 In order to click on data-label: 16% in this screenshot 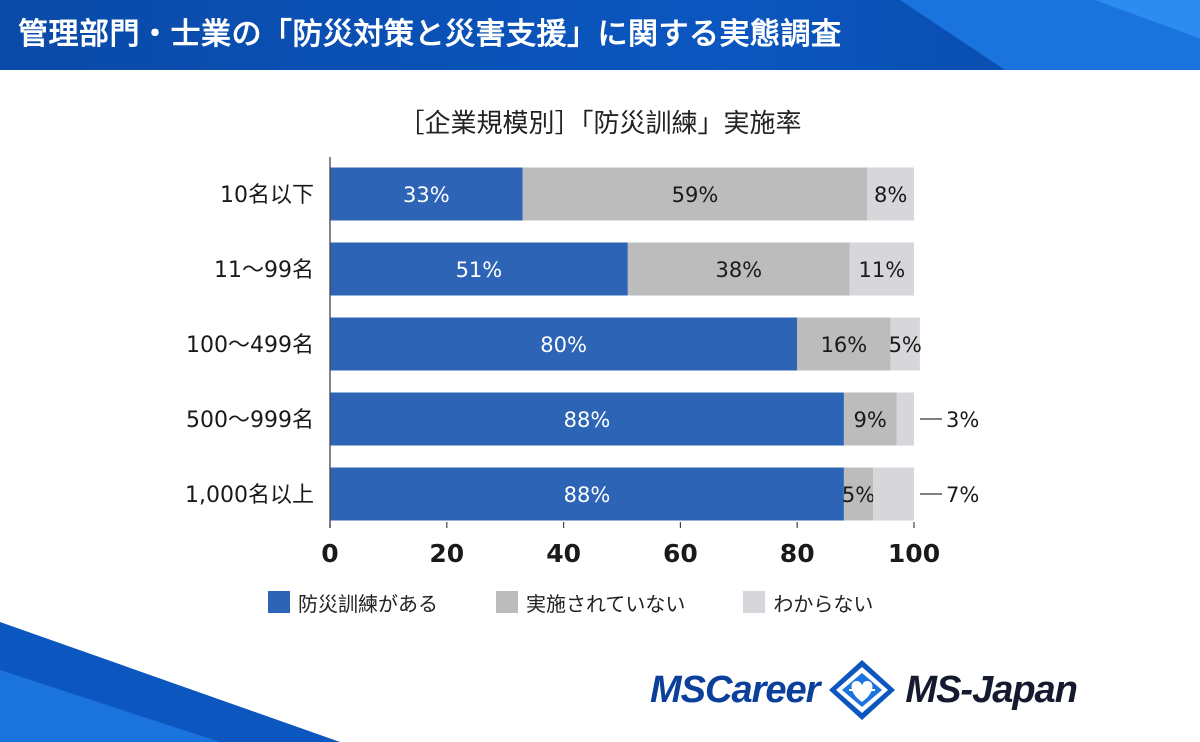, I will do `click(844, 345)`.